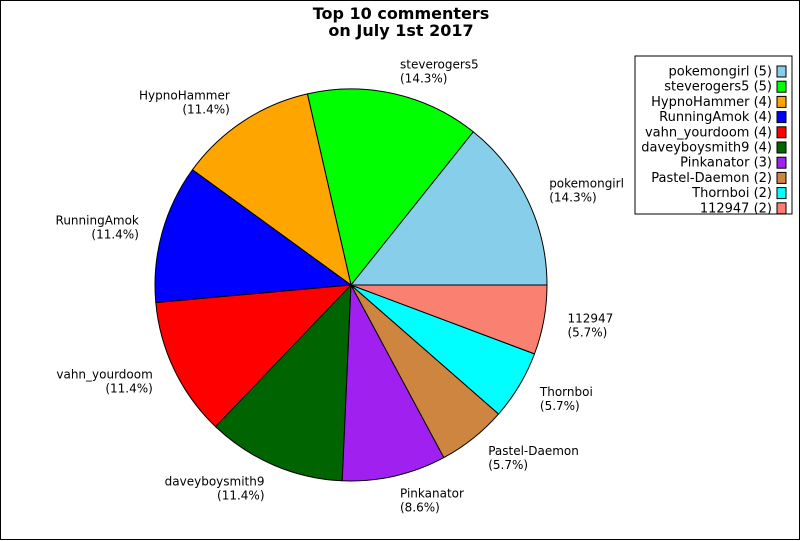 This screenshot has height=541, width=800. Describe the element at coordinates (781, 193) in the screenshot. I see `legend-swatch-Thornboi` at that location.